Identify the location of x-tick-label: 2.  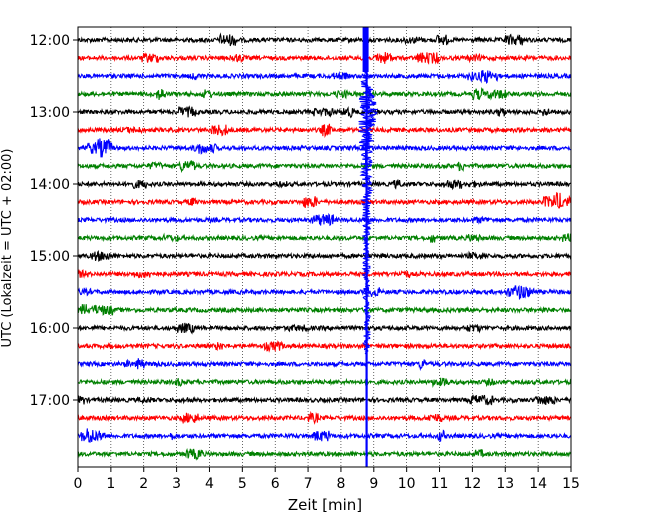
(143, 484).